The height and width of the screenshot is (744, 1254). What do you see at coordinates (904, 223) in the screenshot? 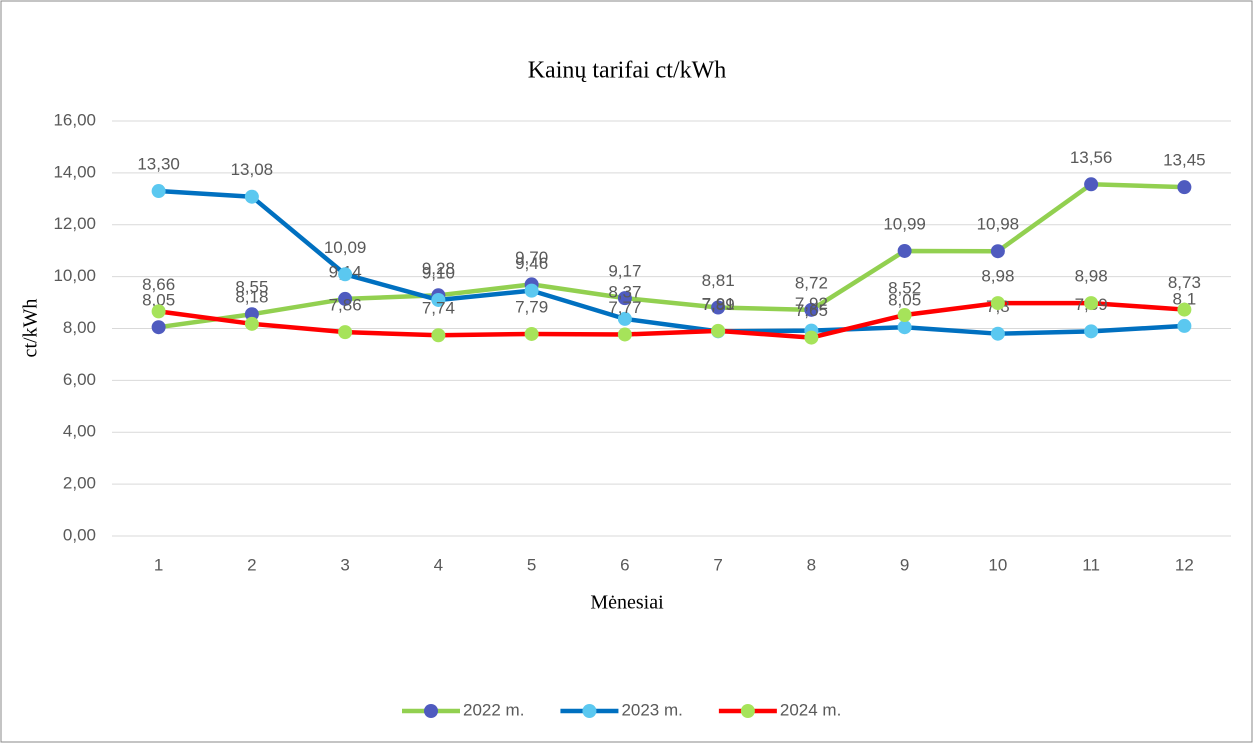
I see `data-label: 10,99` at bounding box center [904, 223].